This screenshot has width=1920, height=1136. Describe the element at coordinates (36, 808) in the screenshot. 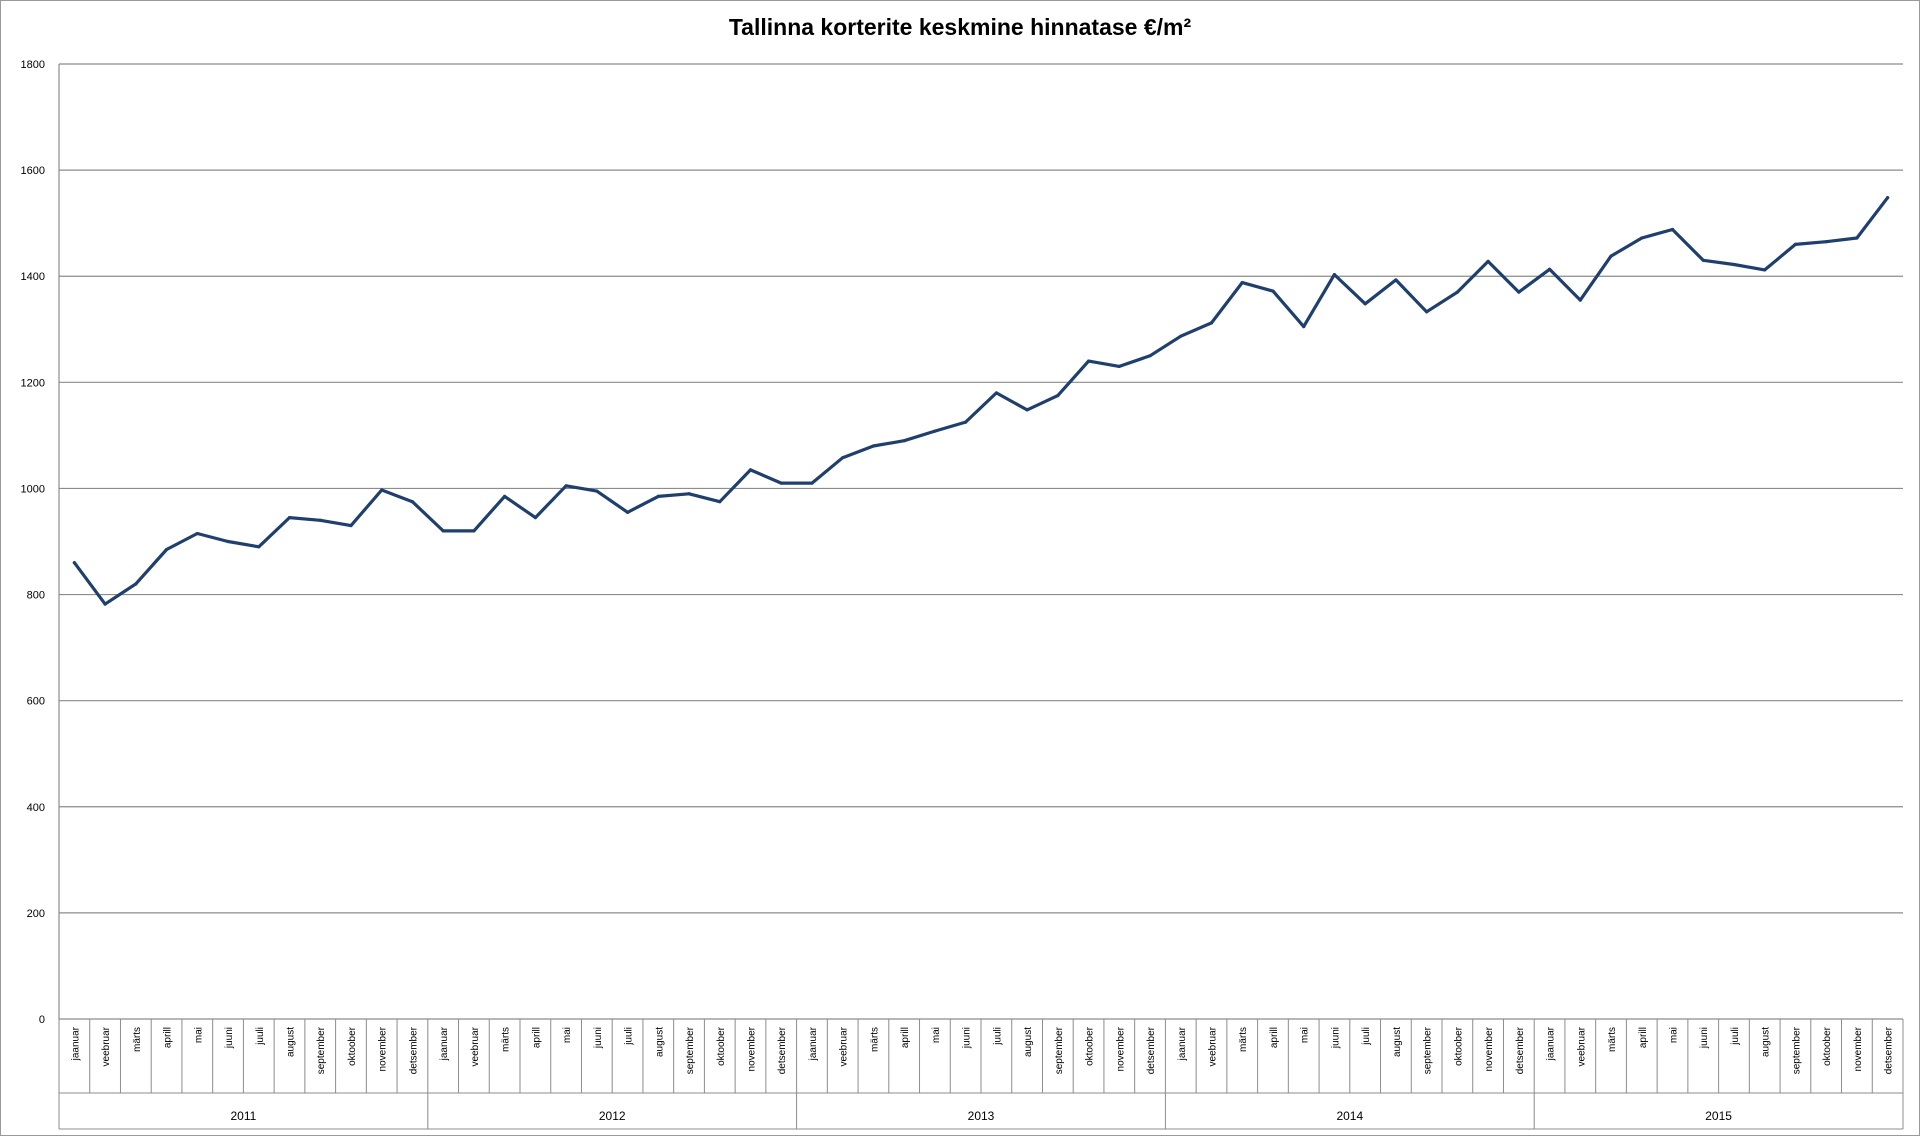

I see `y-tick-label: 400` at that location.